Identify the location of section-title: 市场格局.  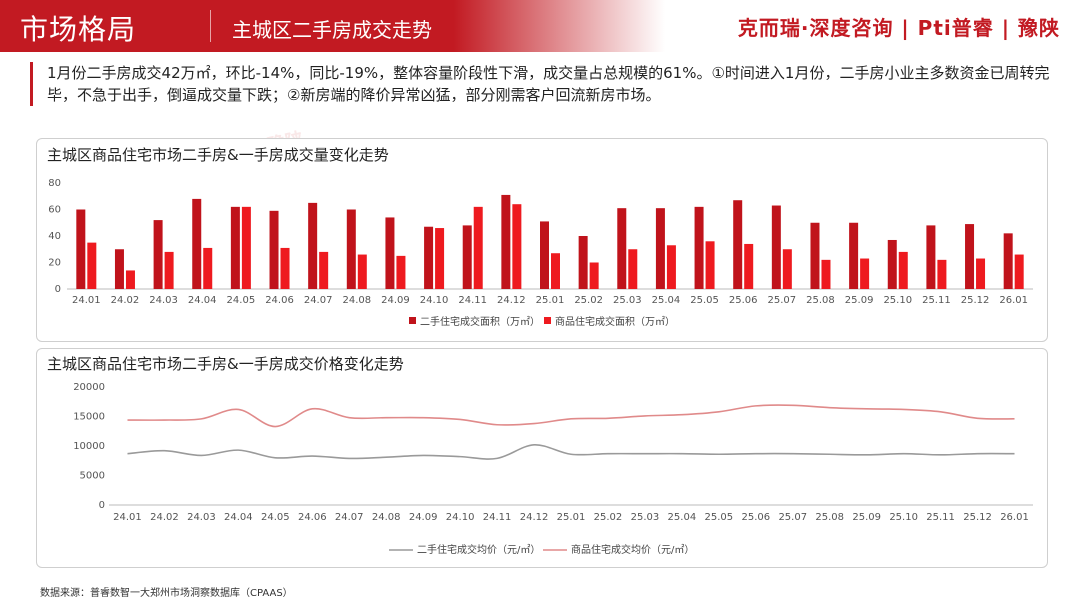
(78, 29).